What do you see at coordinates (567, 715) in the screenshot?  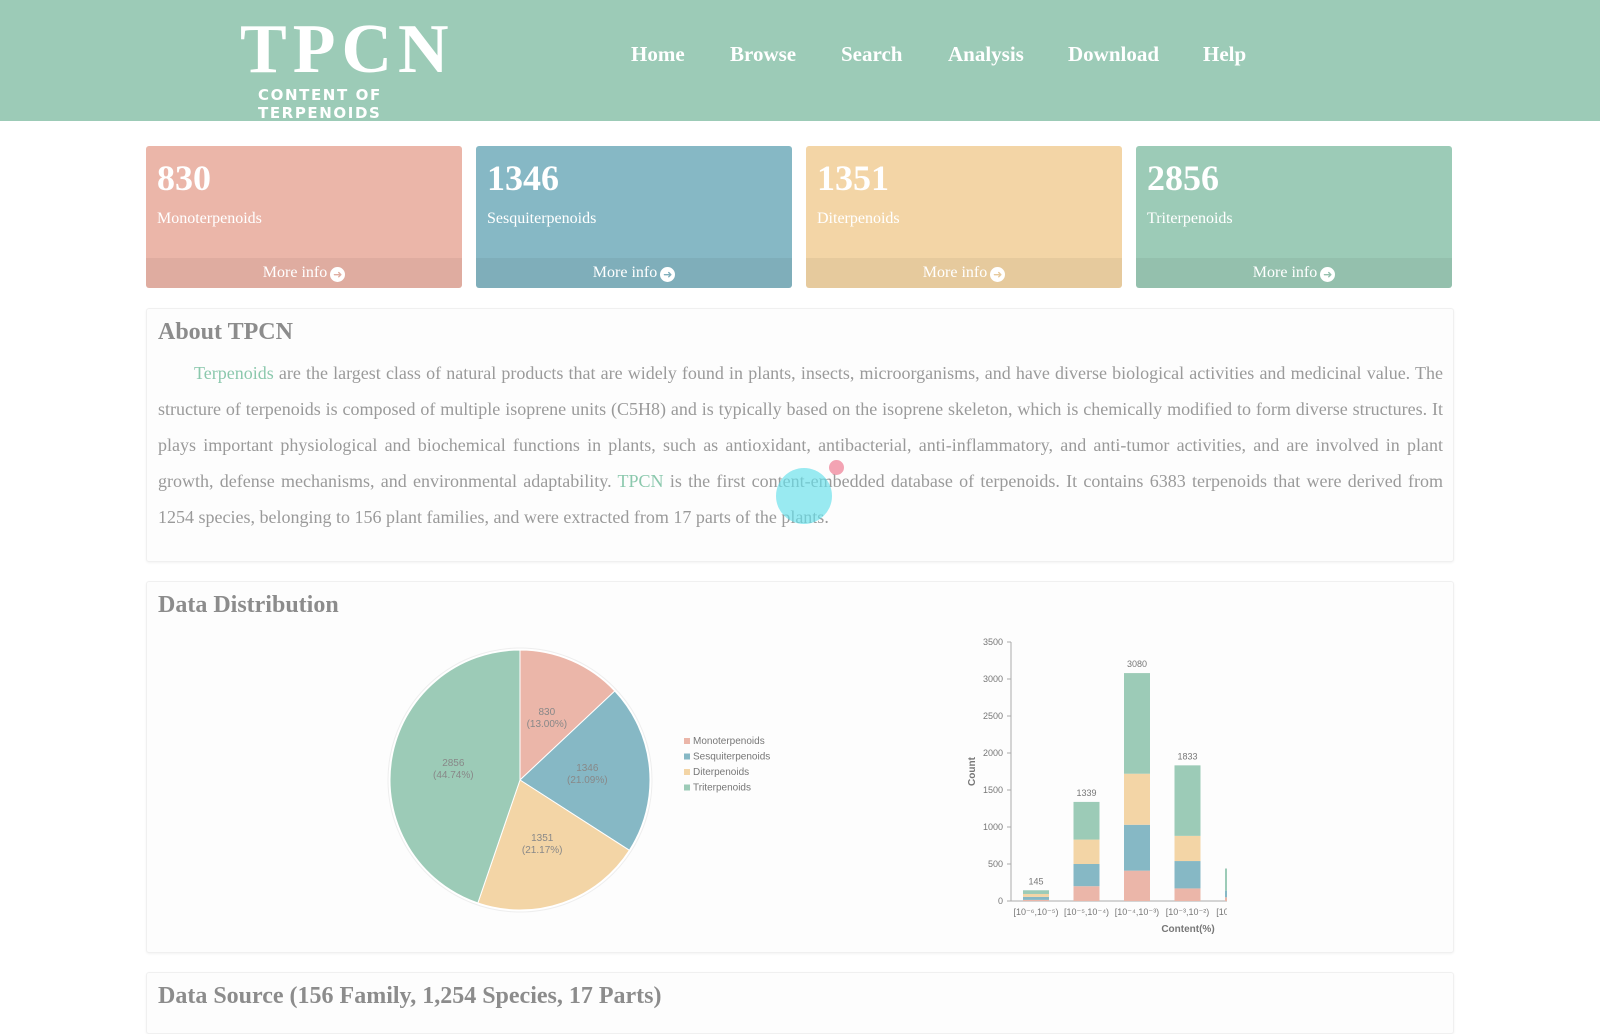 I see `pie-slice-monoterpenoids` at bounding box center [567, 715].